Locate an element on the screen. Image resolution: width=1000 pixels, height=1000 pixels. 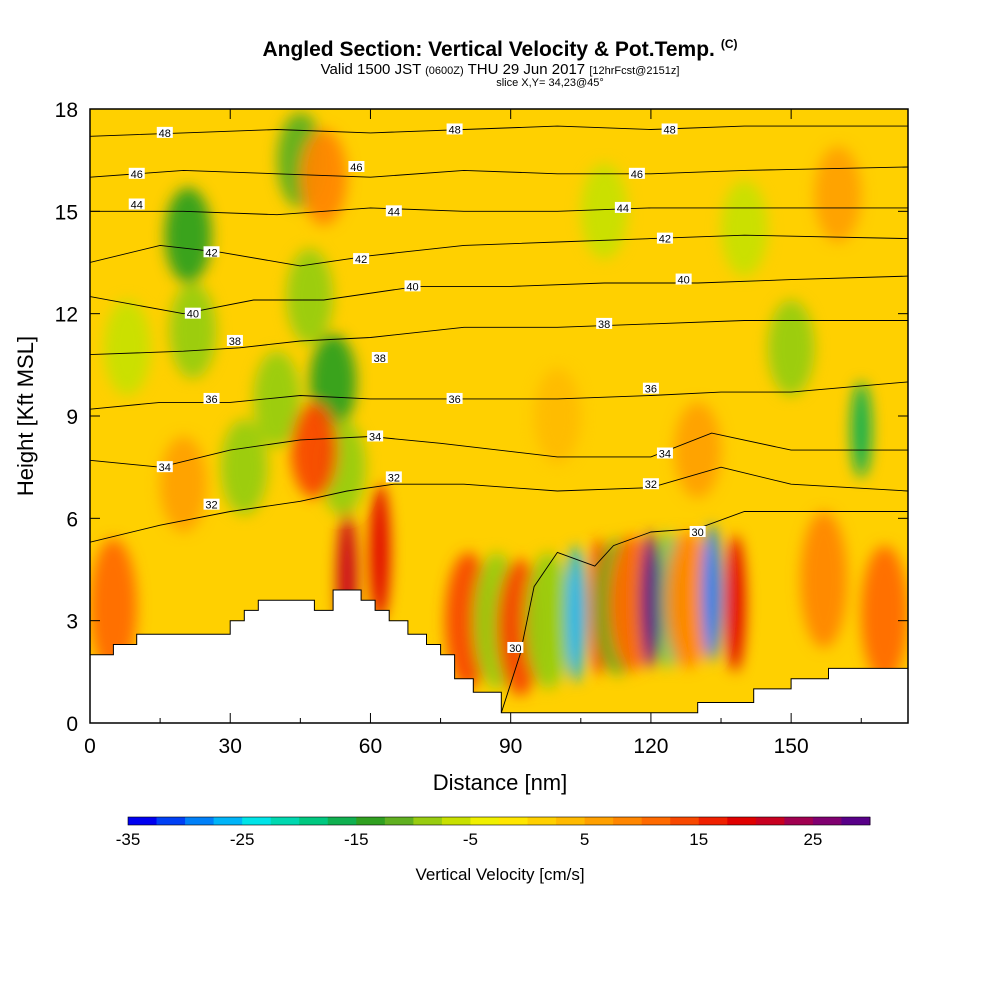
colorbar-tick-label: -35 is located at coordinates (128, 839).